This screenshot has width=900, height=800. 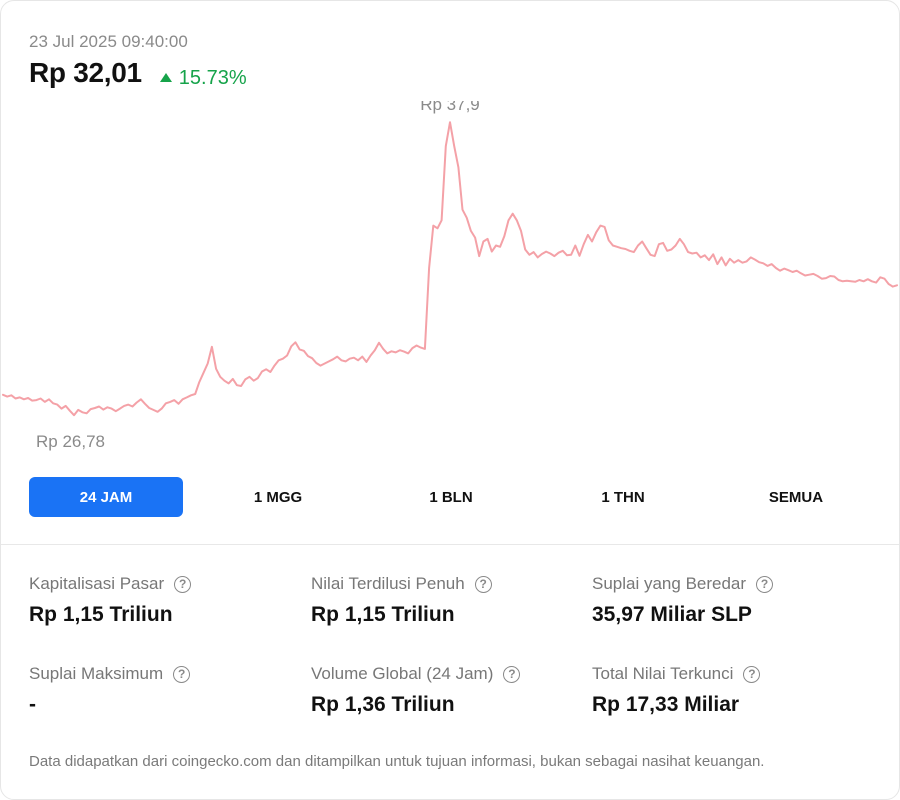 What do you see at coordinates (106, 497) in the screenshot?
I see `tab-24-jam: 24 JAM` at bounding box center [106, 497].